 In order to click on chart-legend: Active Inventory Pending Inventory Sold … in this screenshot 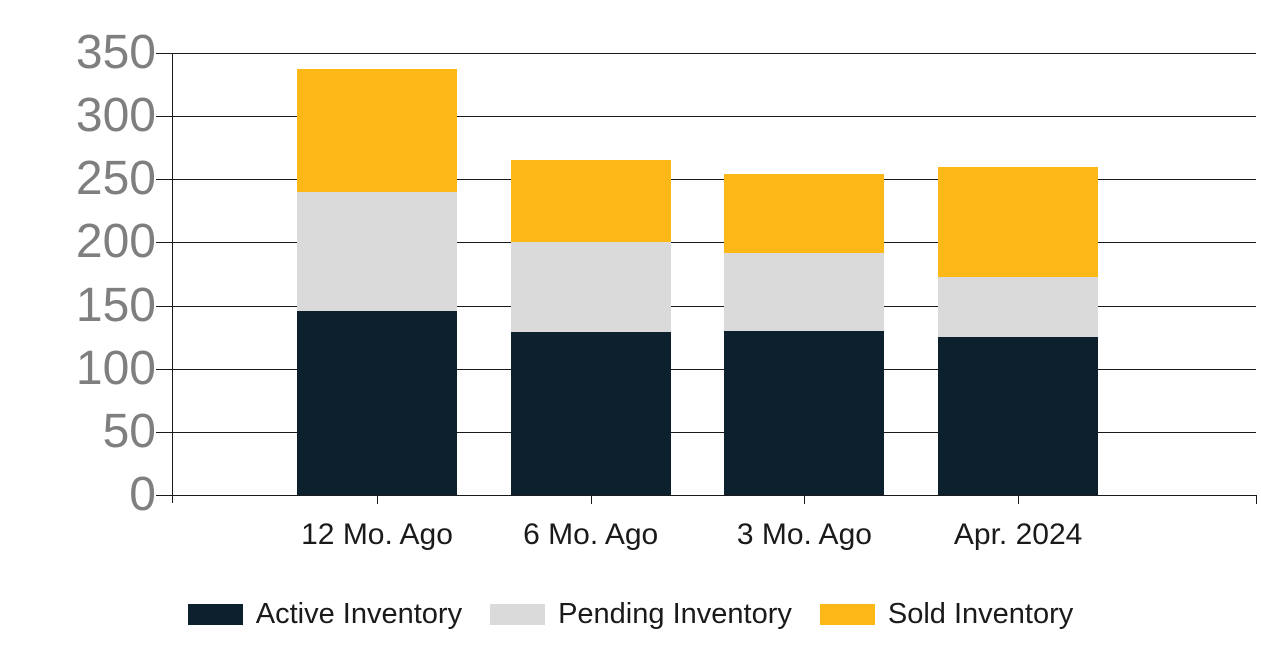, I will do `click(630, 614)`.